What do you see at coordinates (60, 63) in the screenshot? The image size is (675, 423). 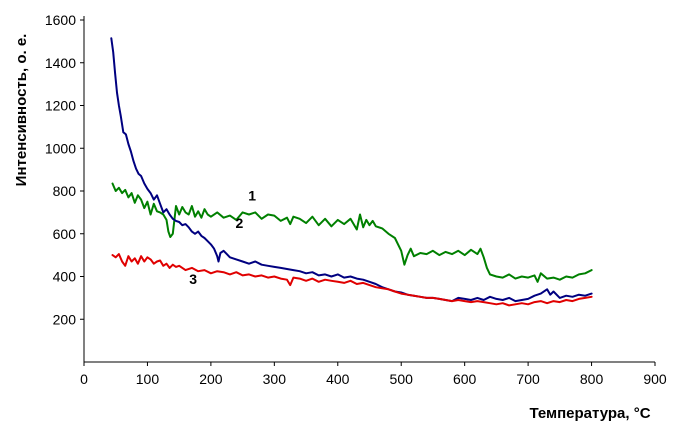 I see `y-tick-label: 1400` at bounding box center [60, 63].